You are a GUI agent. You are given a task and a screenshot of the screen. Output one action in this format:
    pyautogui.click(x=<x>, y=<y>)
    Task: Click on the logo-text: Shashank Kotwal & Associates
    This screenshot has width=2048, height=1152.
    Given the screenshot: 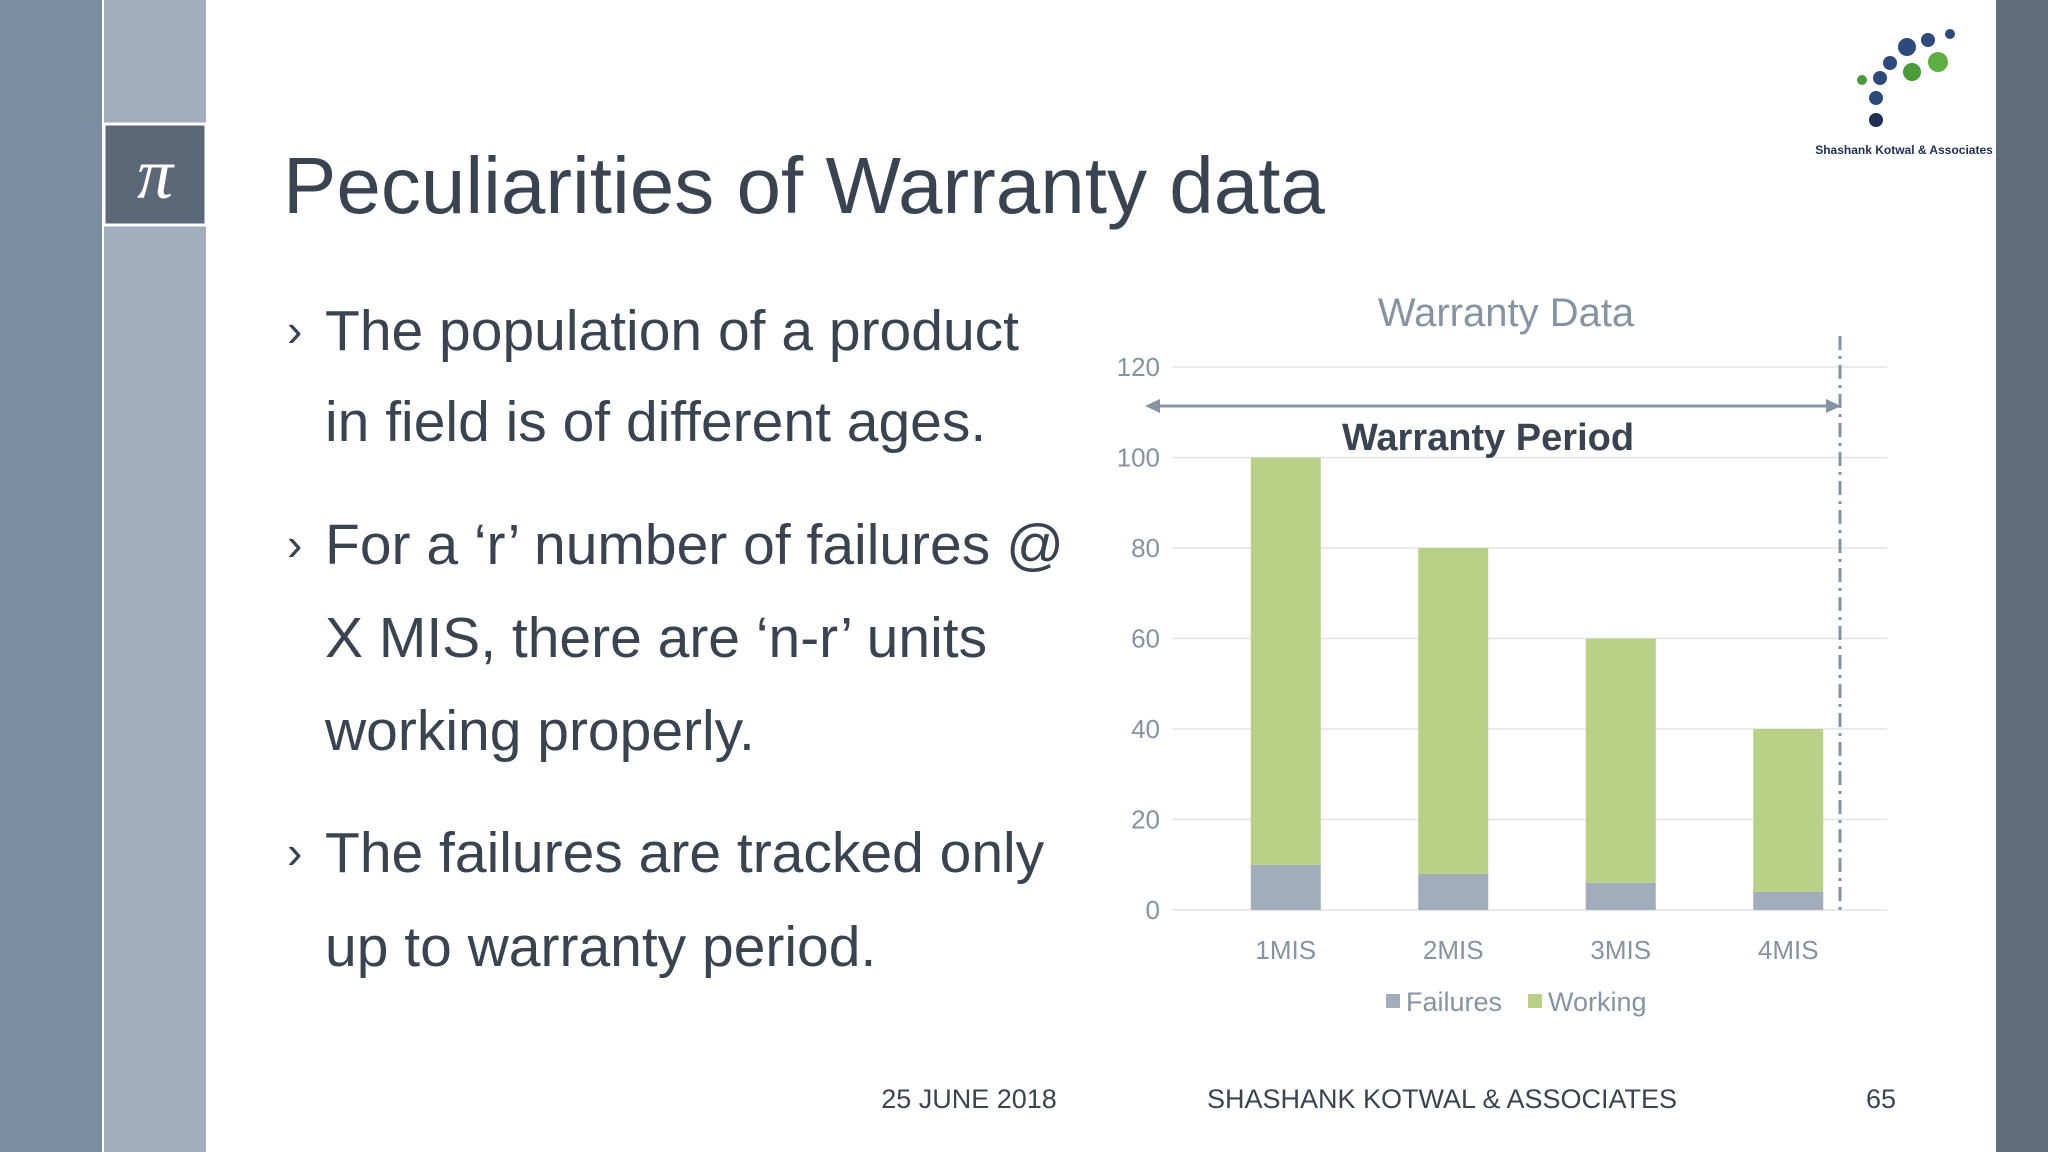 What is the action you would take?
    pyautogui.click(x=1904, y=150)
    